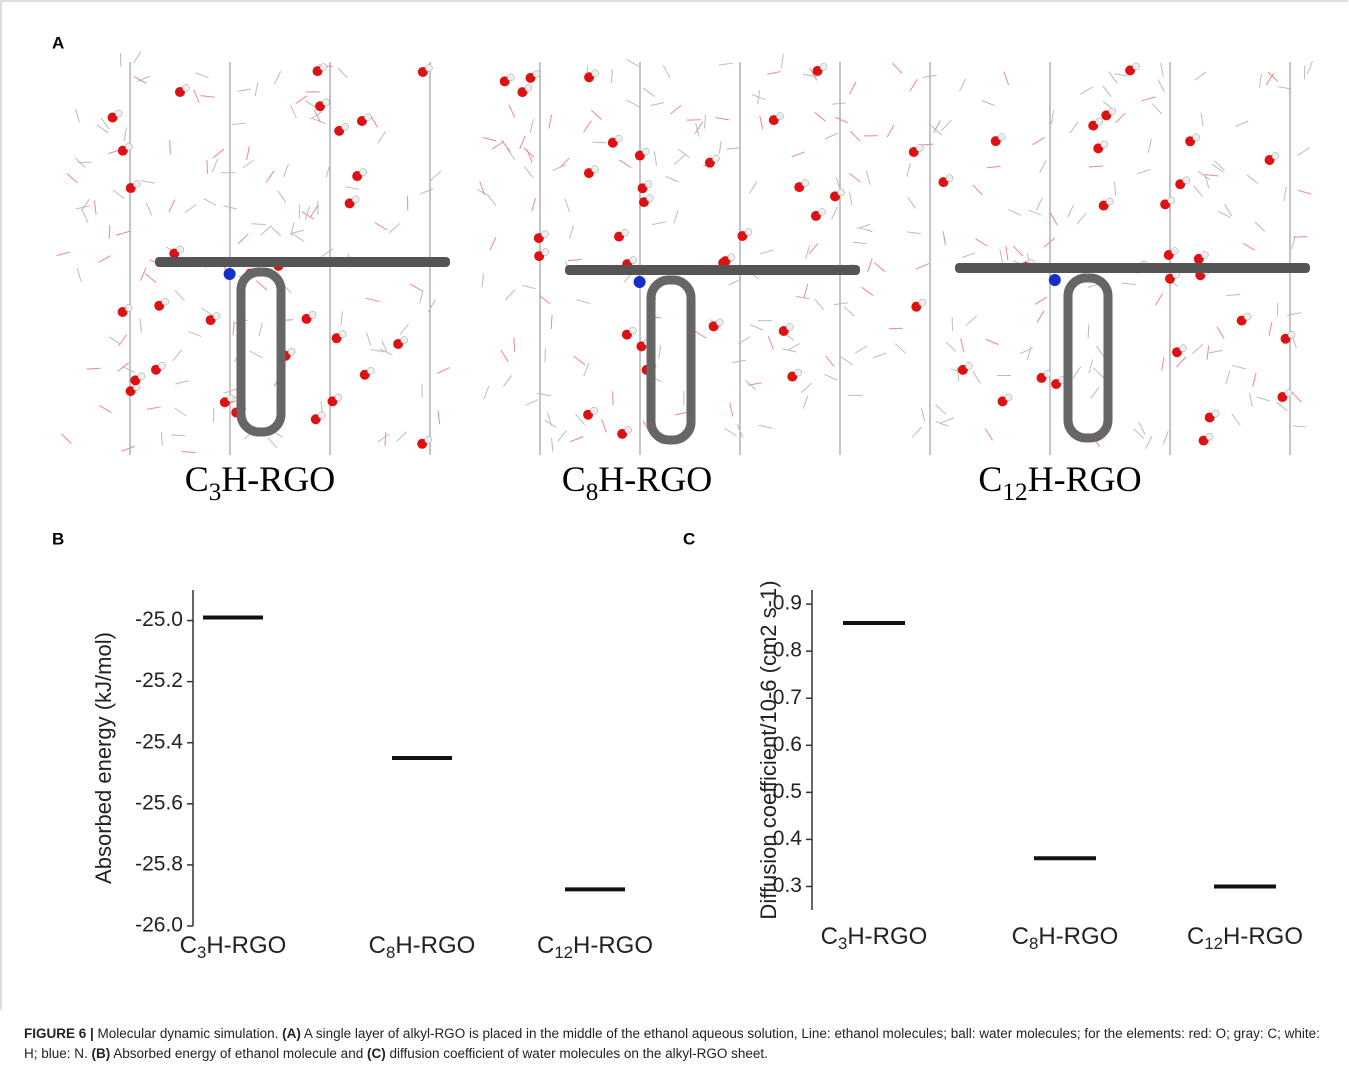 The height and width of the screenshot is (1089, 1349). Describe the element at coordinates (787, 697) in the screenshot. I see `y-tick-label: 0.7` at that location.